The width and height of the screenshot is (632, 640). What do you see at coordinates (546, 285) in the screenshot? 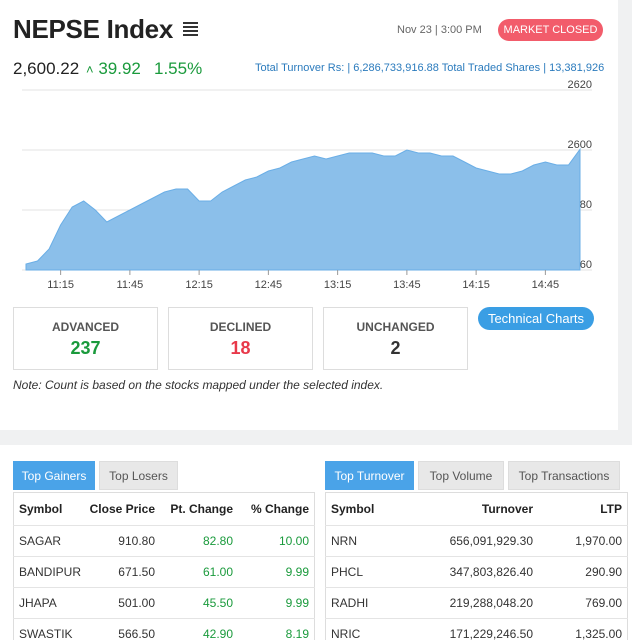
I see `x-tick-label: 14:45` at bounding box center [546, 285].